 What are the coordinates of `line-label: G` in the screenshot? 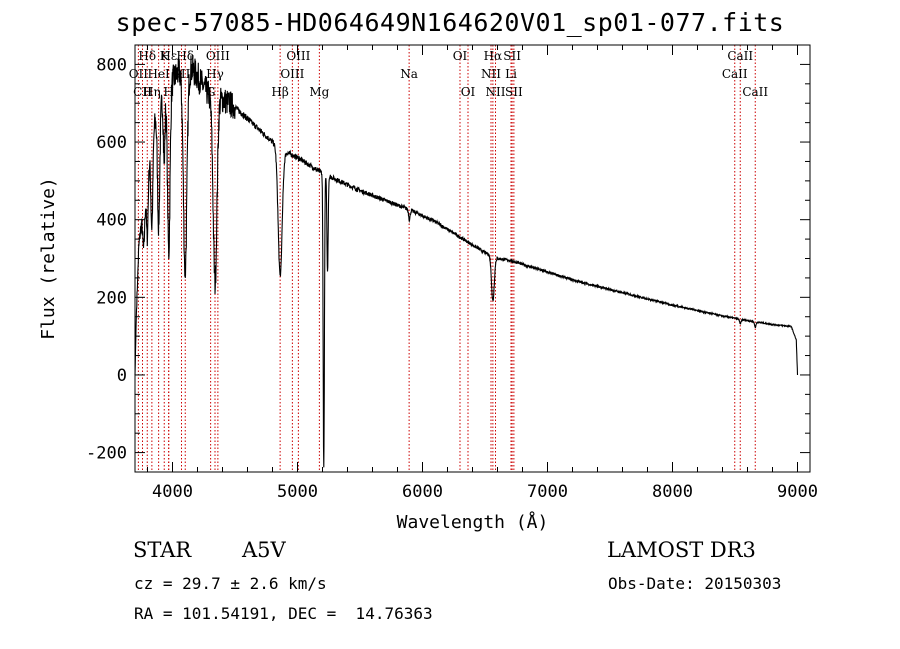 It's located at (211, 92).